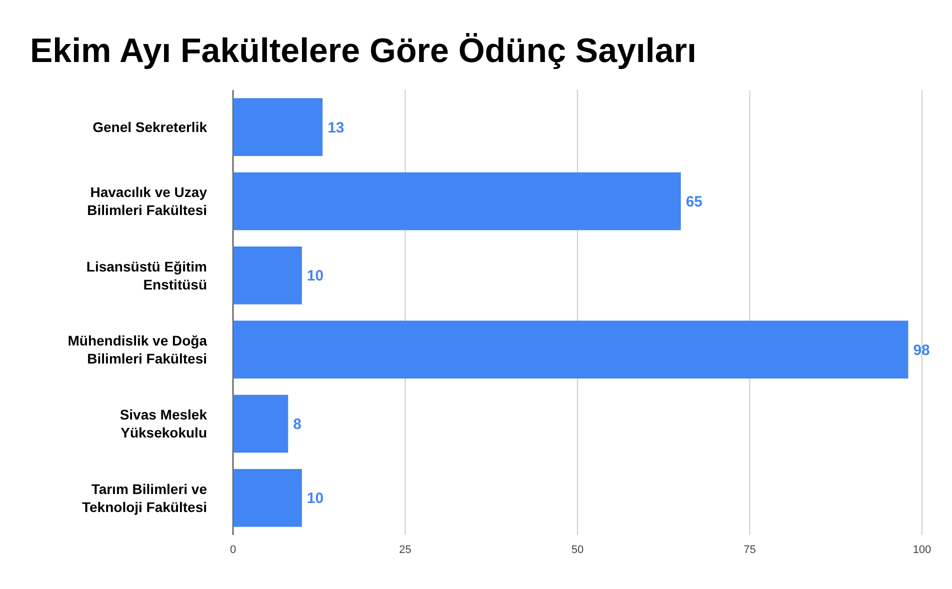  I want to click on x-tick-label: 100, so click(922, 550).